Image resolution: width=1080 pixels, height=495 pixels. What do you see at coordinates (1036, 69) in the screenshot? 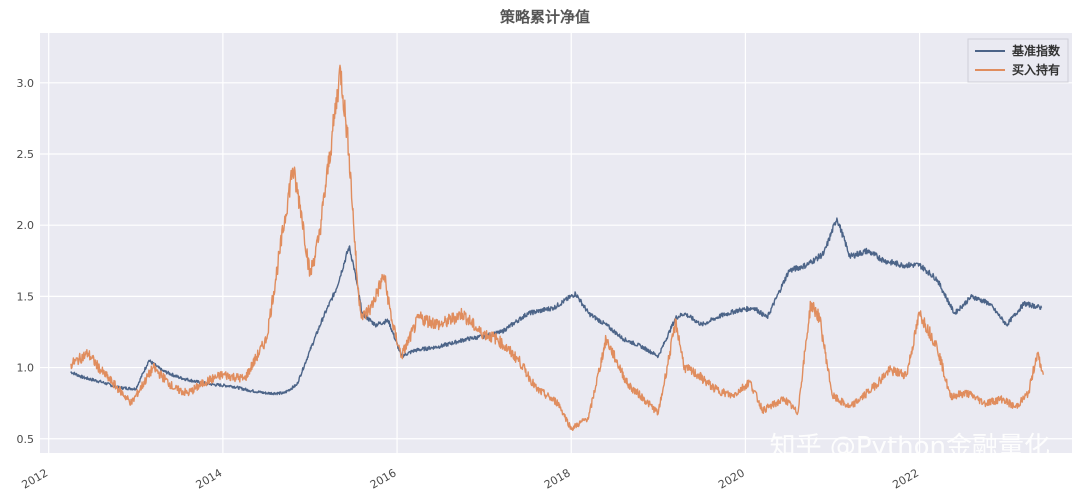
I see `legend-label-buy-and-hold: 买入持有` at bounding box center [1036, 69].